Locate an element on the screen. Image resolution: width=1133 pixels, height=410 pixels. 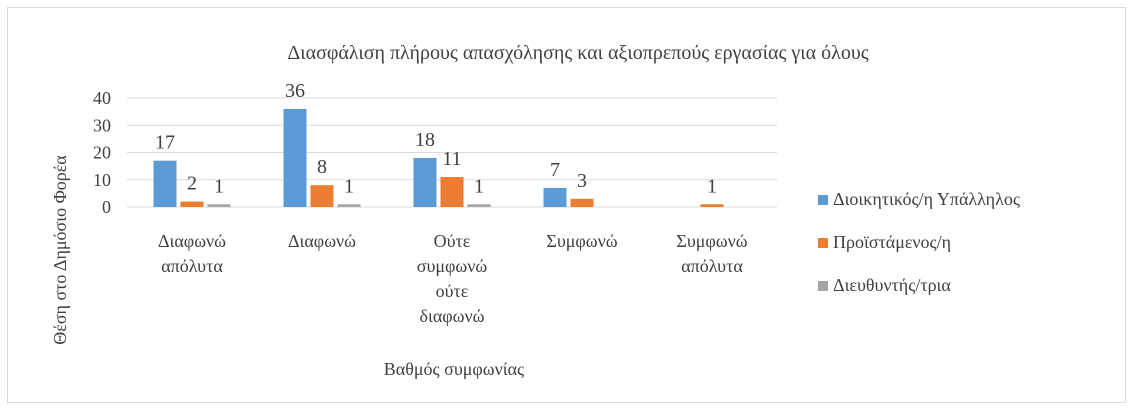
data-label: 36 is located at coordinates (295, 91).